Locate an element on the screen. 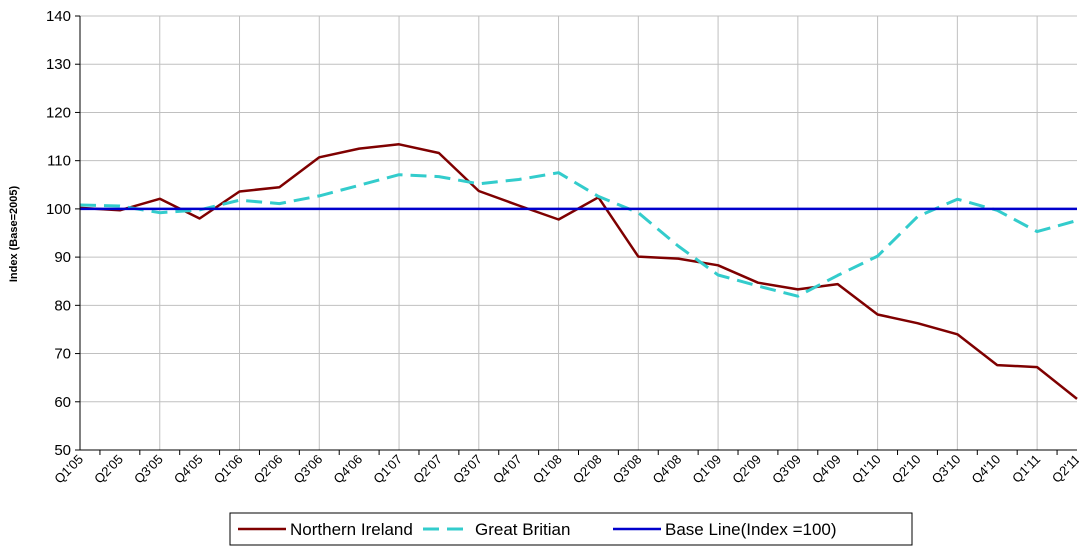 Image resolution: width=1079 pixels, height=553 pixels. x-tick-label: Q3'08 is located at coordinates (627, 469).